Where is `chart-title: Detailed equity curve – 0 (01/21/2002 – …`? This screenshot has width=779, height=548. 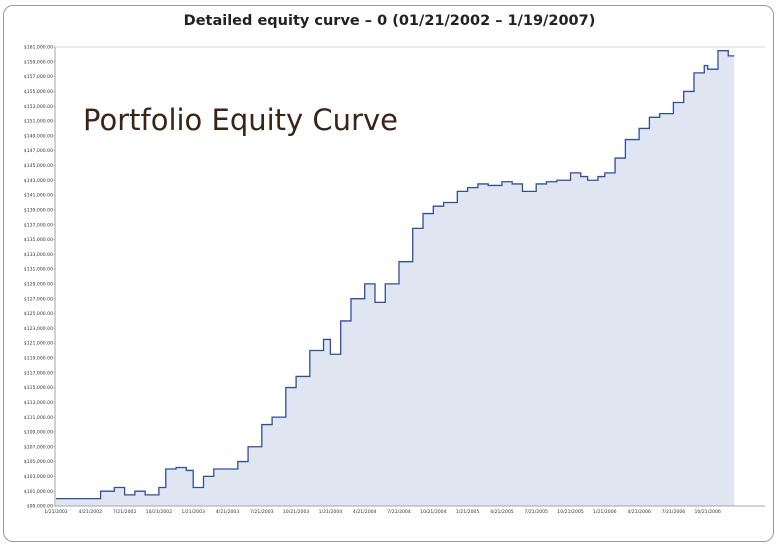 chart-title: Detailed equity curve – 0 (01/21/2002 – … is located at coordinates (389, 21).